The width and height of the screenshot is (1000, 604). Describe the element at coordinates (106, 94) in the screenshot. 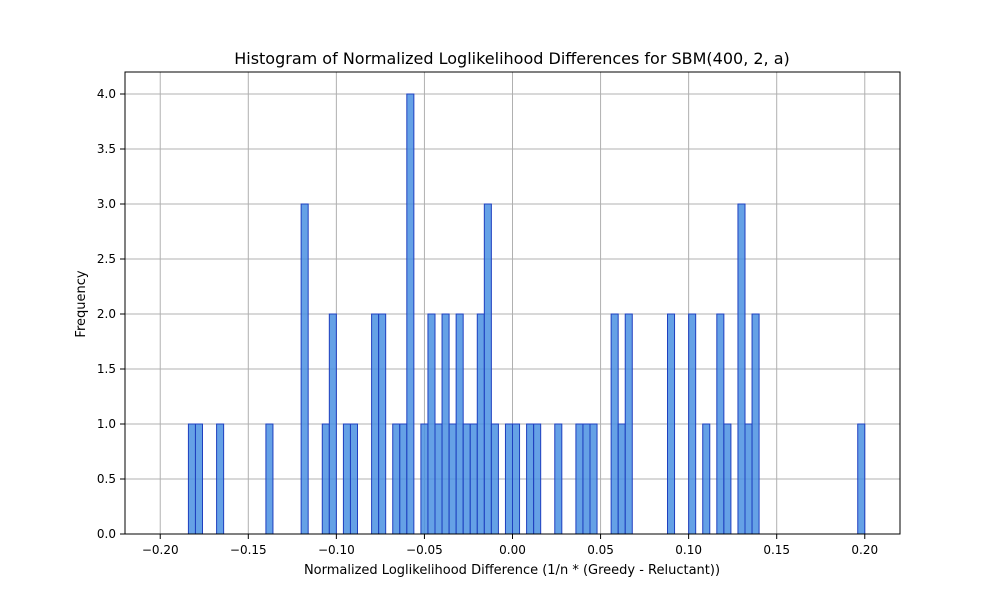

I see `y-tick-label: 4.0` at that location.